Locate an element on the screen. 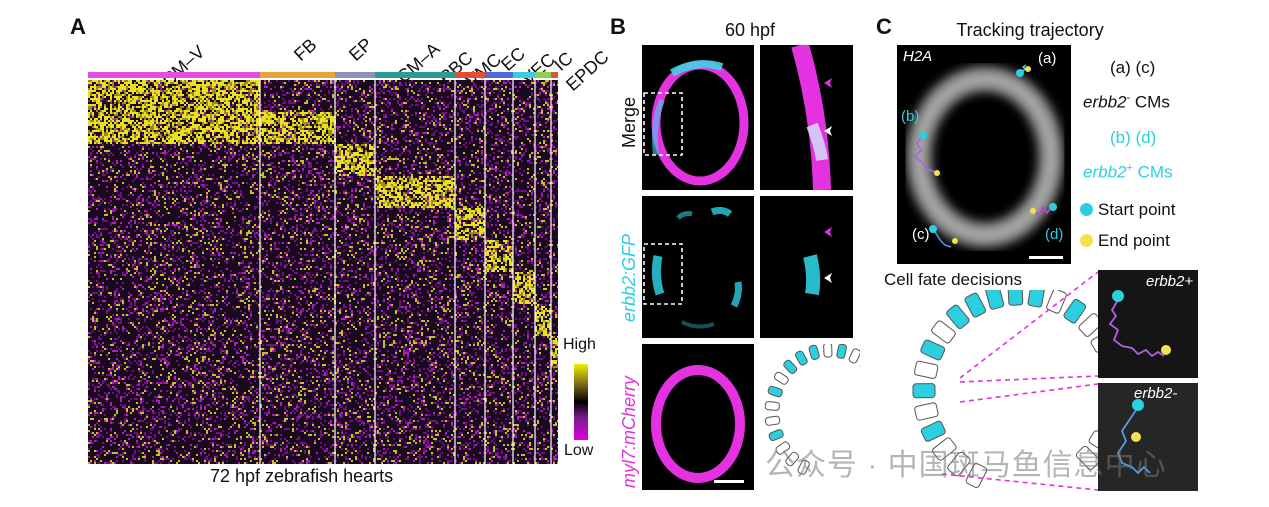  inset-erbb2-pos-label: erbb2+ is located at coordinates (1170, 281).